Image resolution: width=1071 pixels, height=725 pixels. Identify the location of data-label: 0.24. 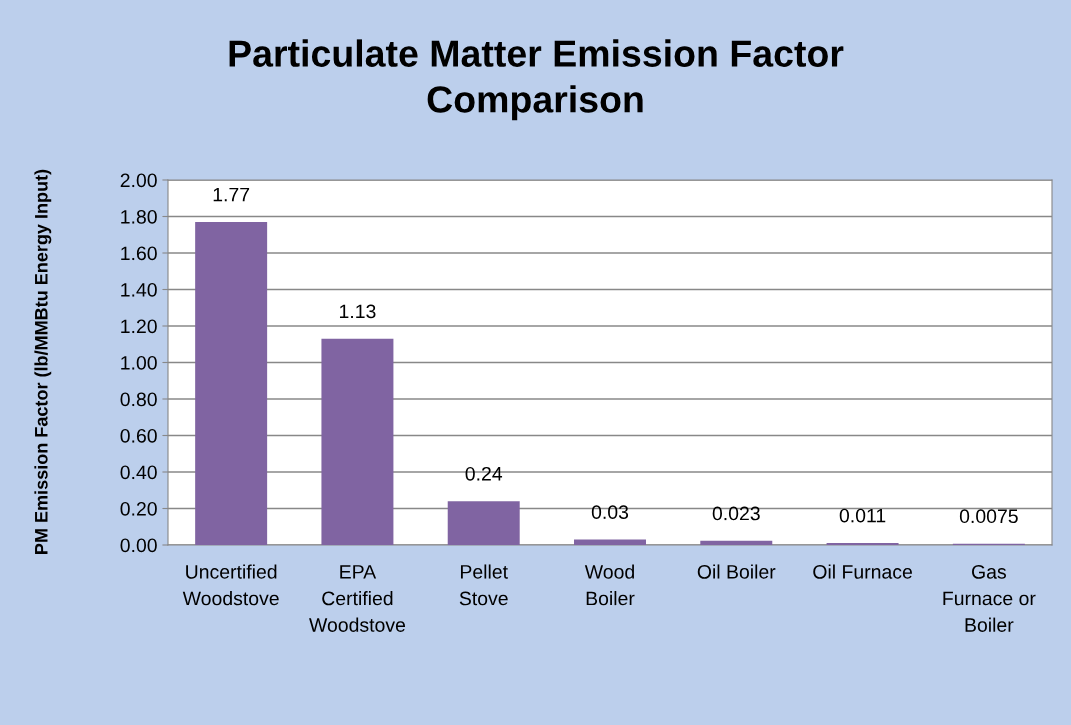
(484, 473).